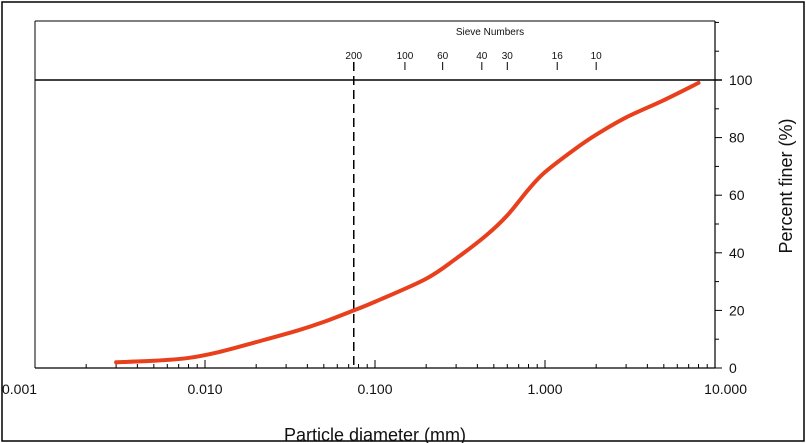 This screenshot has width=806, height=443. What do you see at coordinates (405, 56) in the screenshot?
I see `sieve-tick-label: 100` at bounding box center [405, 56].